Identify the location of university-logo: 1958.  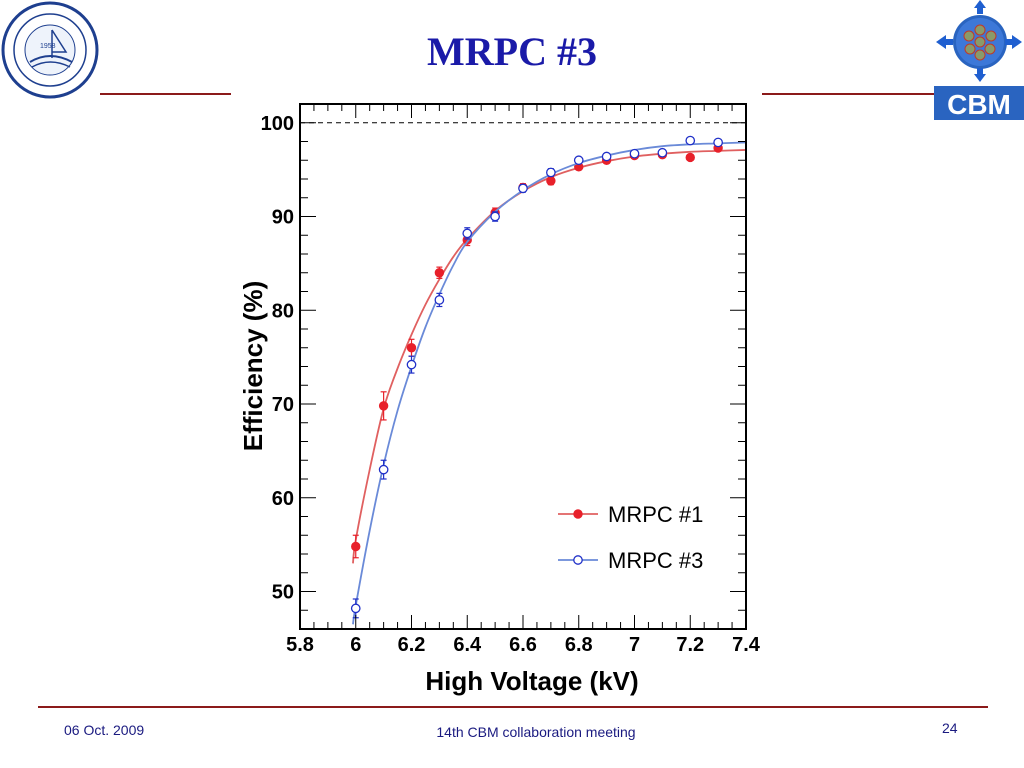
(51, 51).